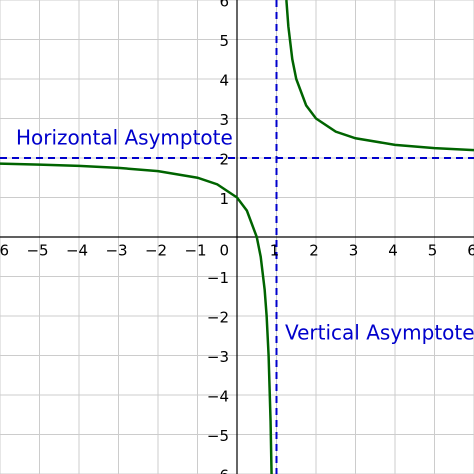 The height and width of the screenshot is (474, 474). What do you see at coordinates (393, 251) in the screenshot?
I see `x-tick-label: 4` at bounding box center [393, 251].